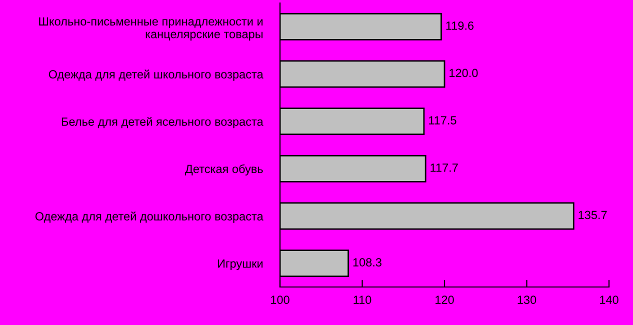 The image size is (633, 325). Describe the element at coordinates (445, 300) in the screenshot. I see `x-tick-label: 120` at that location.